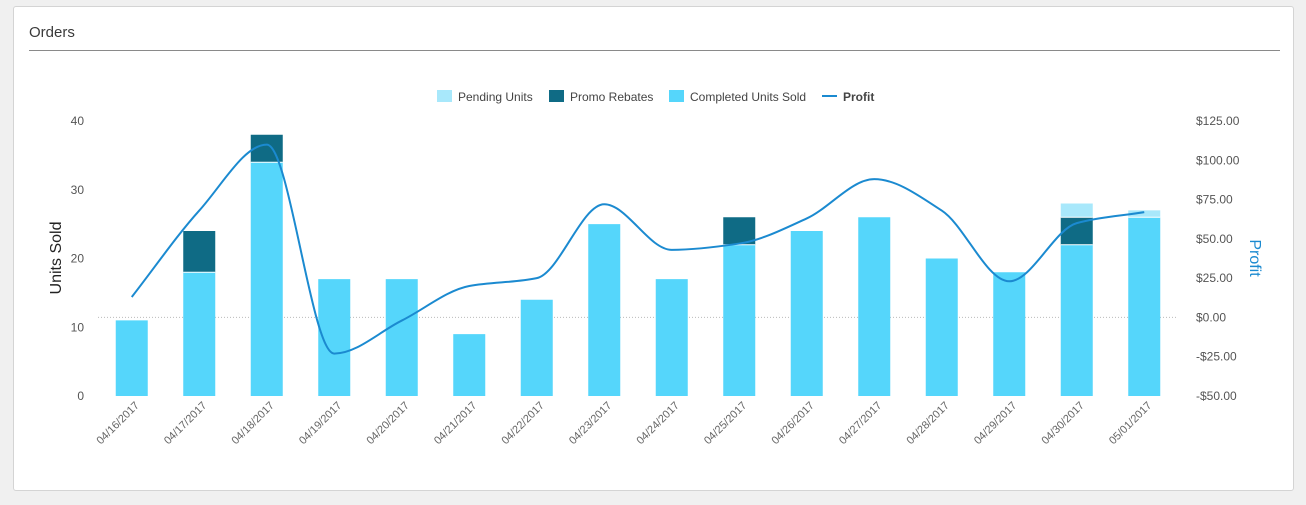 The image size is (1306, 505). Describe the element at coordinates (56, 258) in the screenshot. I see `y-axis-title: Units Sold` at that location.